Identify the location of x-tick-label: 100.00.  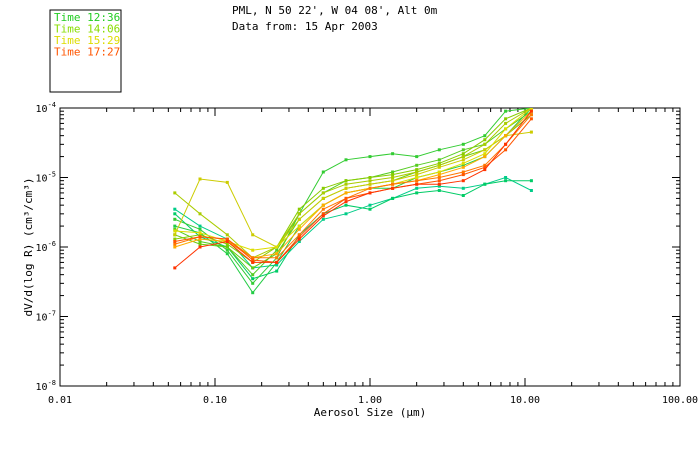
(680, 400).